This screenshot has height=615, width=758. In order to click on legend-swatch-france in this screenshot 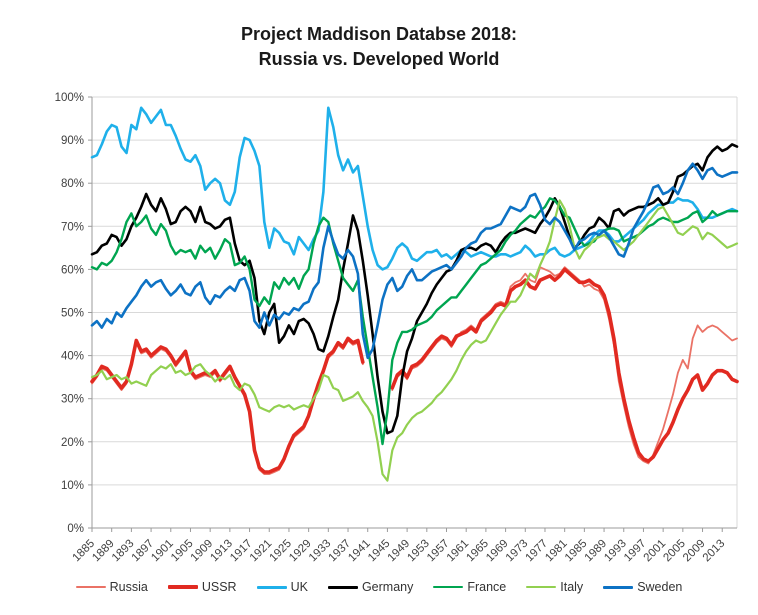, I will do `click(448, 587)`.